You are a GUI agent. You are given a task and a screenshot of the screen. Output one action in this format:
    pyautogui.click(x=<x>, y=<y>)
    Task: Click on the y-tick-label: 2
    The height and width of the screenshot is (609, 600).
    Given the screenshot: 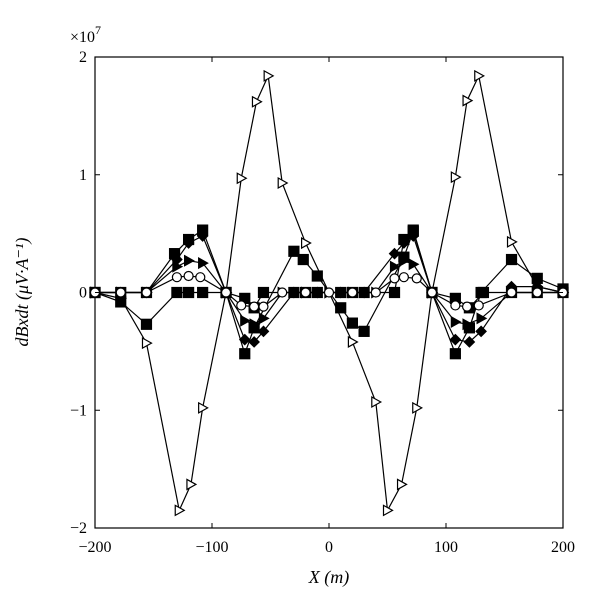 What is the action you would take?
    pyautogui.click(x=83, y=57)
    